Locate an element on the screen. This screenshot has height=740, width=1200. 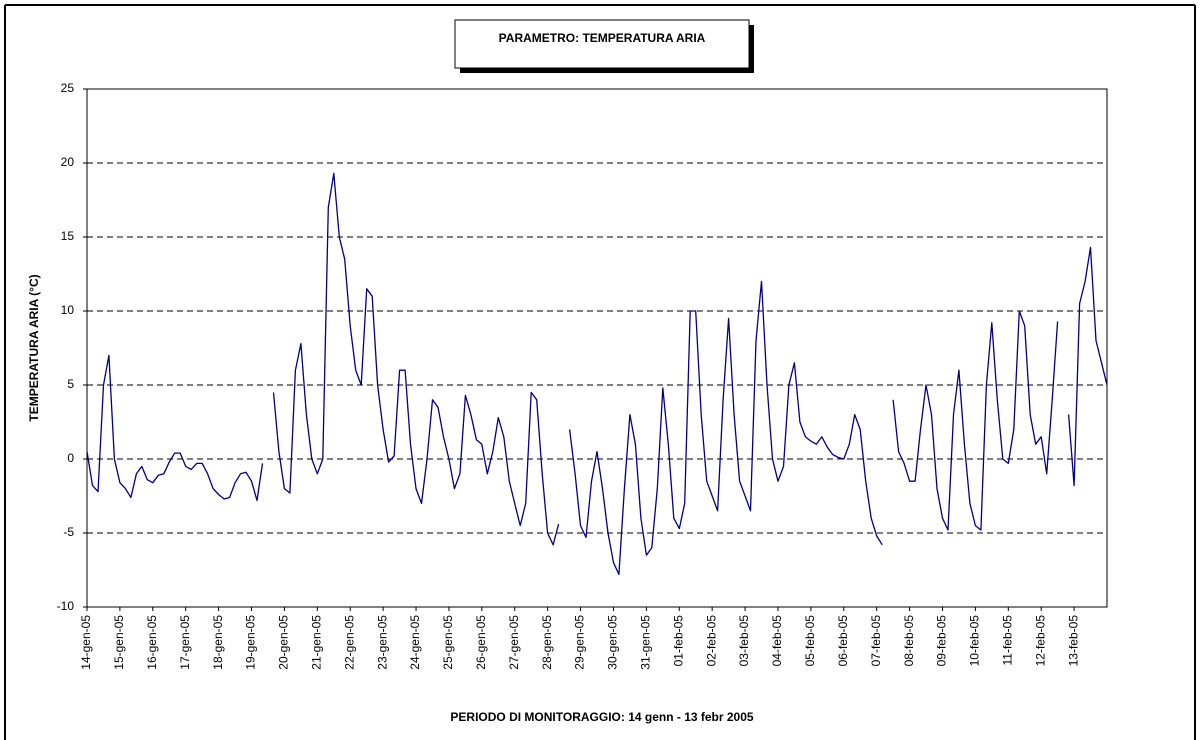
x-tick-label: 20-gen-05 is located at coordinates (284, 642).